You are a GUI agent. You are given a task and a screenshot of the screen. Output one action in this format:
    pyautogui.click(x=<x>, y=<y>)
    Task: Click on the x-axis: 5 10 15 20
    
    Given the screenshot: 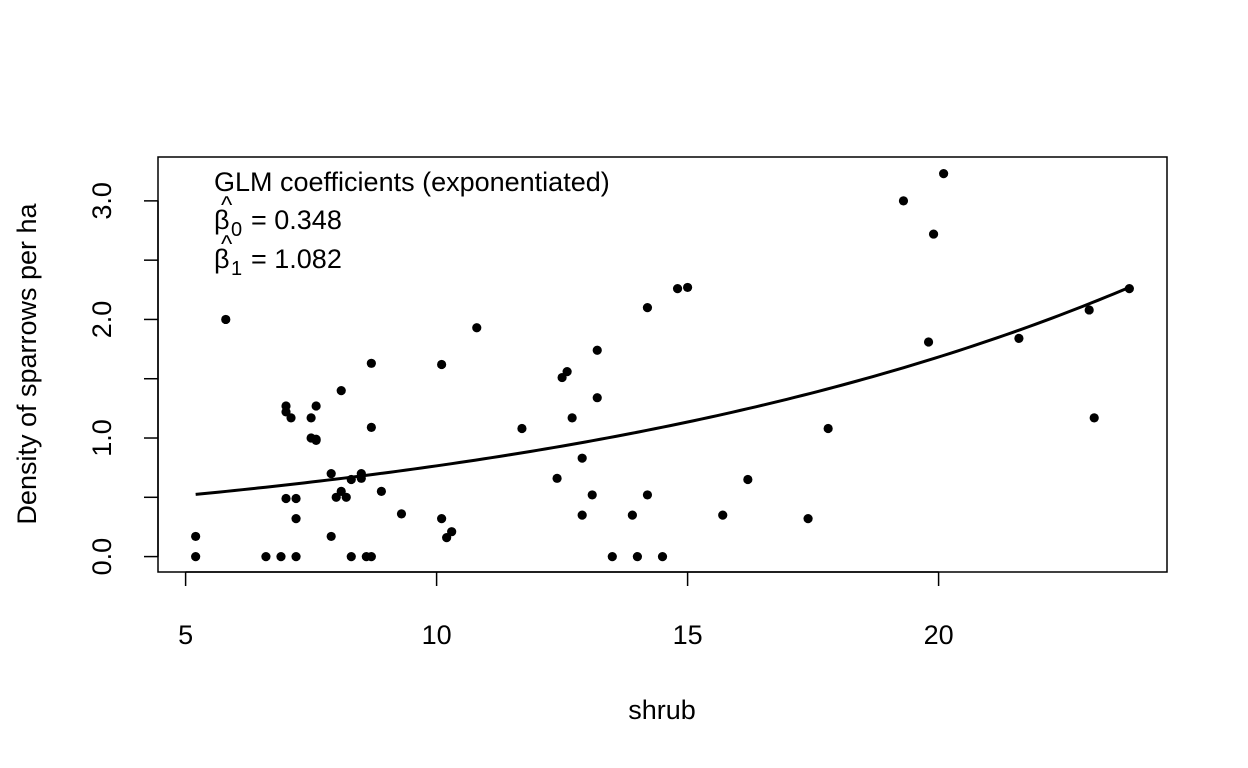 What is the action you would take?
    pyautogui.click(x=566, y=610)
    